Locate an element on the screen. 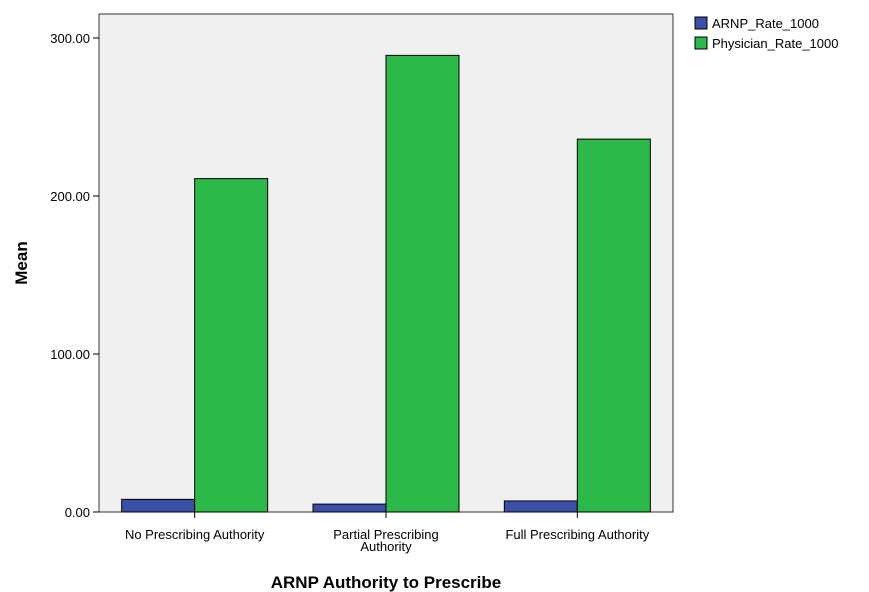 The width and height of the screenshot is (869, 592). x-tick-label: No Prescribing Authority is located at coordinates (195, 534).